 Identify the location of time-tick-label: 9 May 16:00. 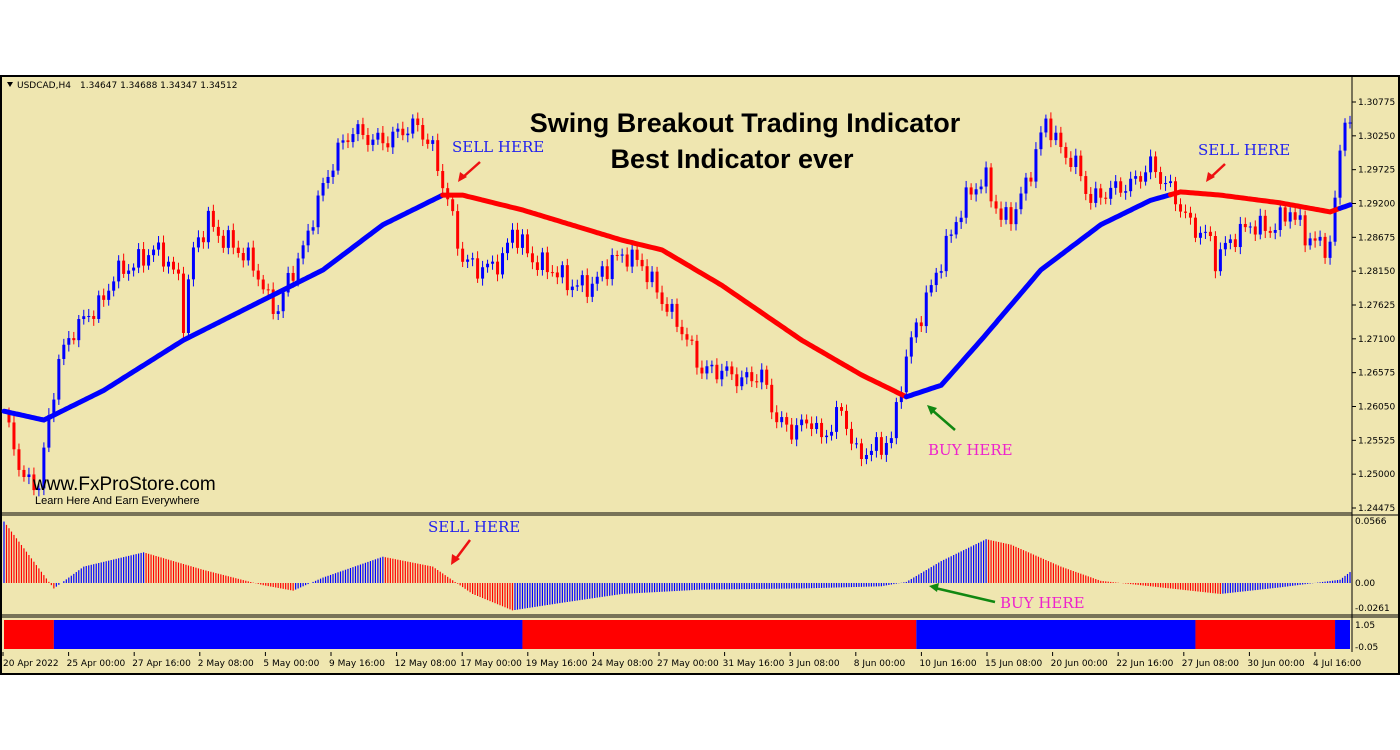
(357, 664).